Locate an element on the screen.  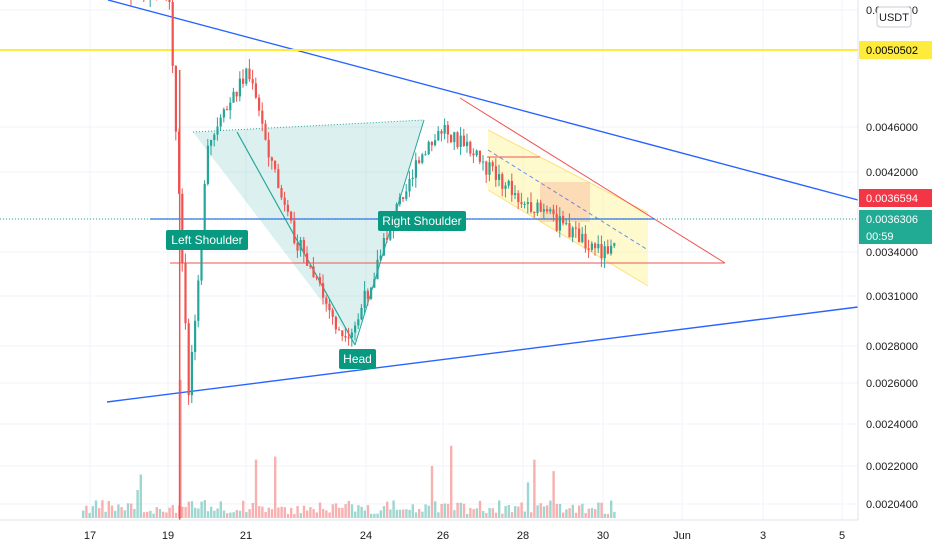
currency-box is located at coordinates (894, 17).